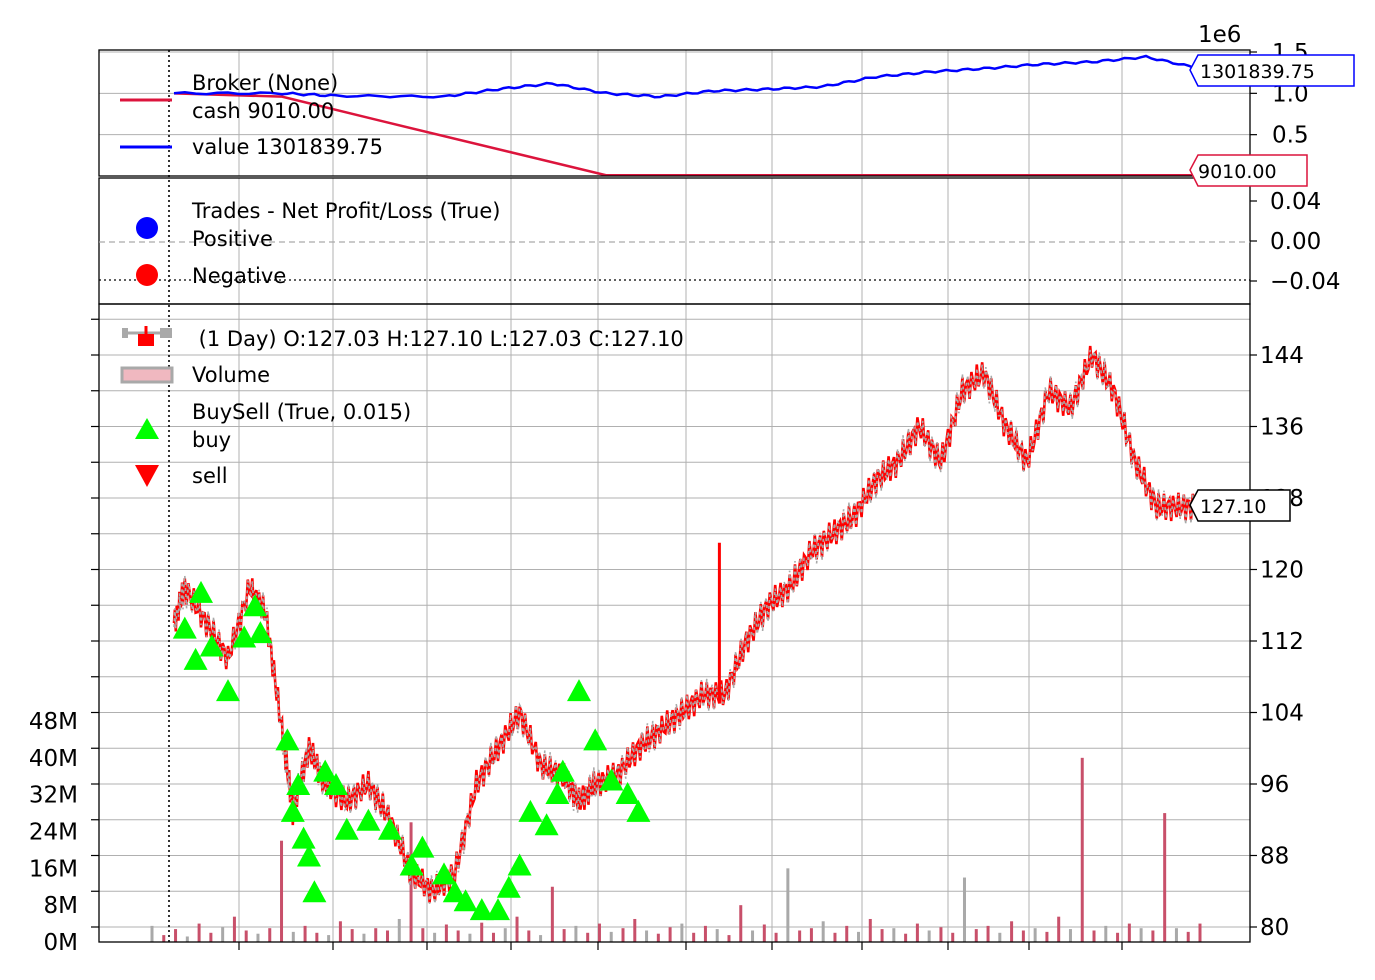  I want to click on broker-cash-legend-label: cash 9010.00, so click(263, 111).